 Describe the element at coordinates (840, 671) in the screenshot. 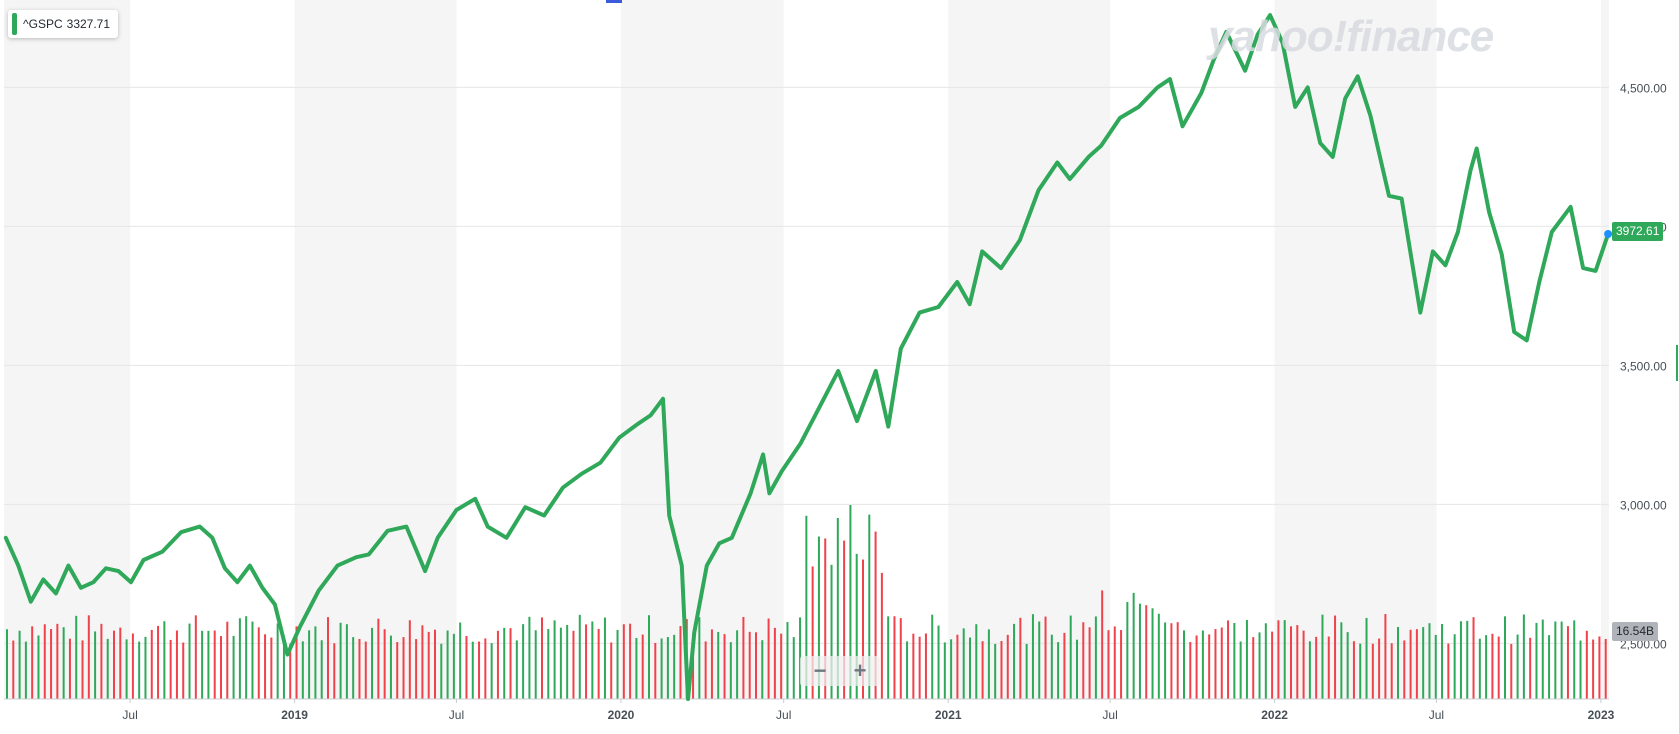

I see `zoom-control: − +` at that location.